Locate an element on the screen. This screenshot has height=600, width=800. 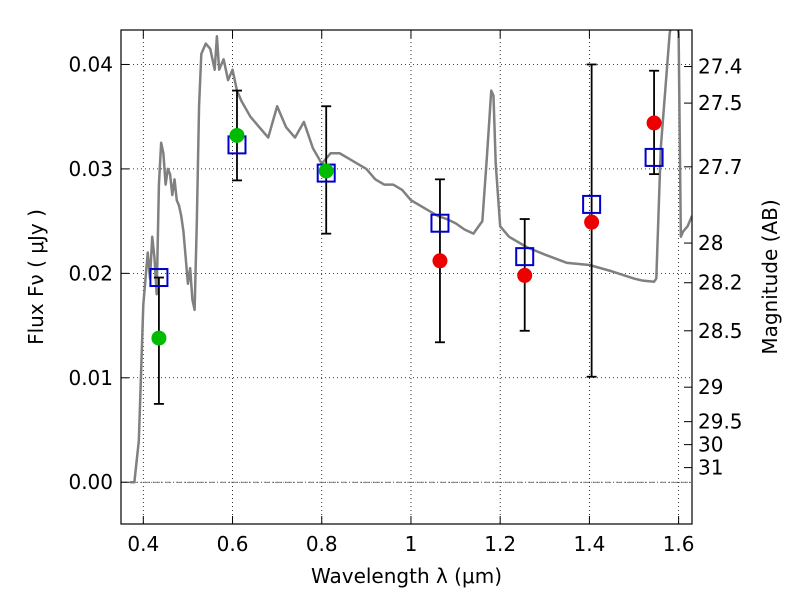
right-tick-label: 31 is located at coordinates (710, 468).